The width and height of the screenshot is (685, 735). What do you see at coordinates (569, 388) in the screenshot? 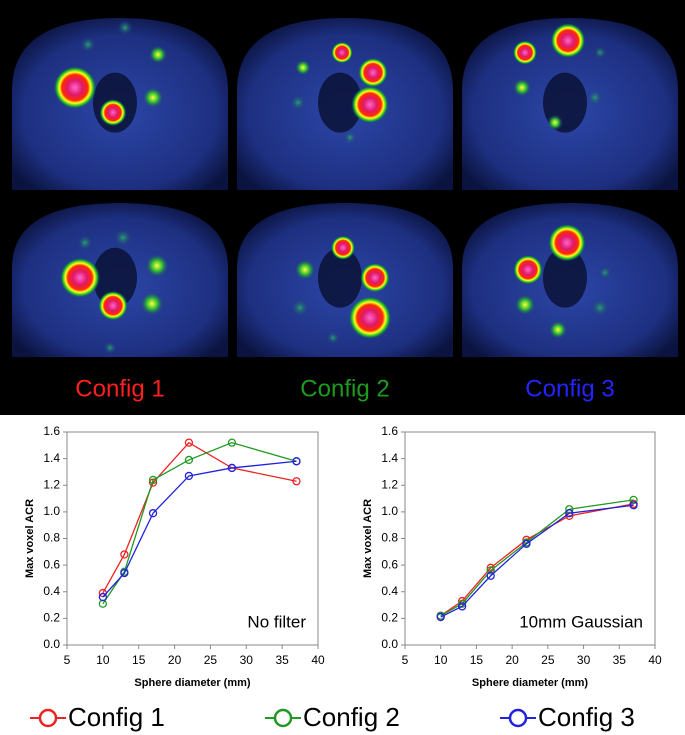
I see `config-label: Config 3` at bounding box center [569, 388].